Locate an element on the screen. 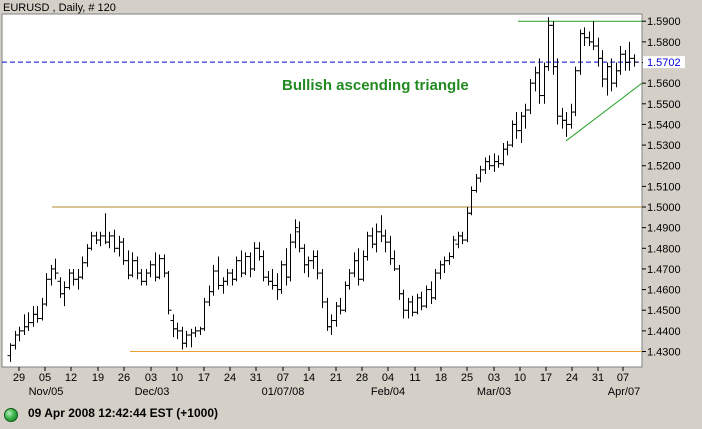 This screenshot has height=429, width=702. x-month-label: Feb/04 is located at coordinates (388, 392).